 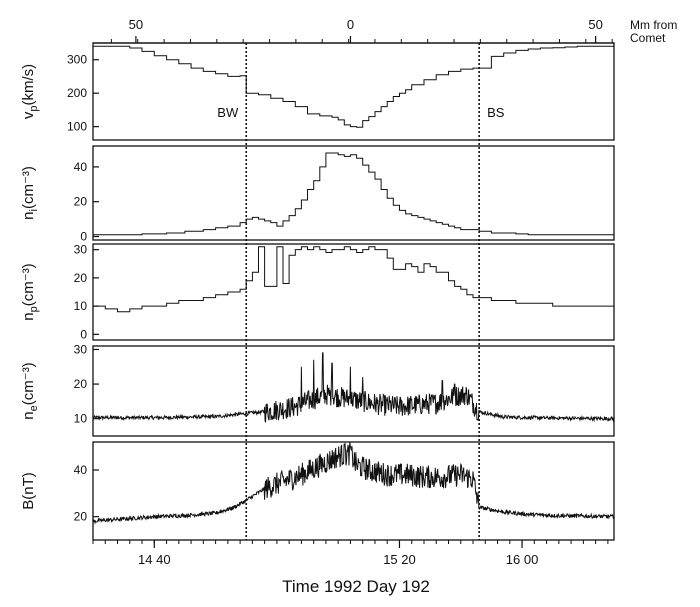 I want to click on boundary-label-BW: BW, so click(x=228, y=112).